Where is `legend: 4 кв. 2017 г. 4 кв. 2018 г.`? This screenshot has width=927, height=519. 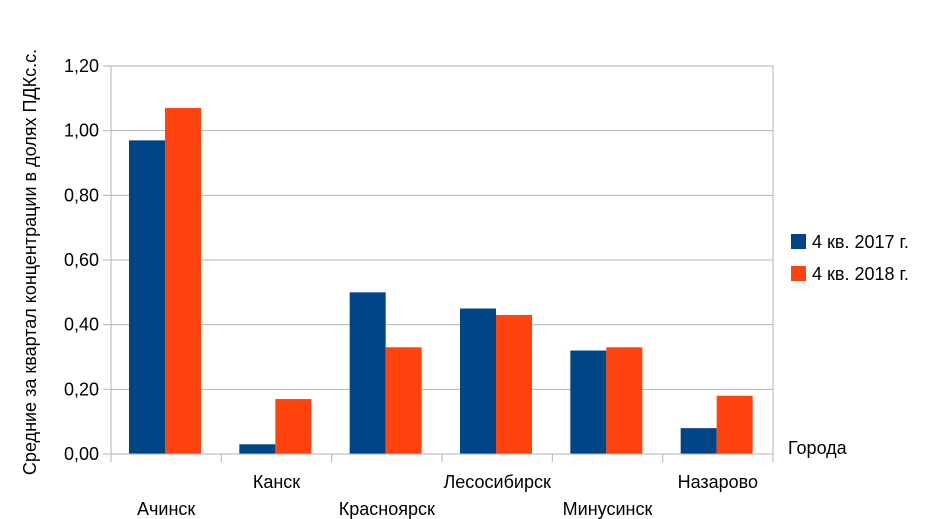
legend: 4 кв. 2017 г. 4 кв. 2018 г. is located at coordinates (850, 258).